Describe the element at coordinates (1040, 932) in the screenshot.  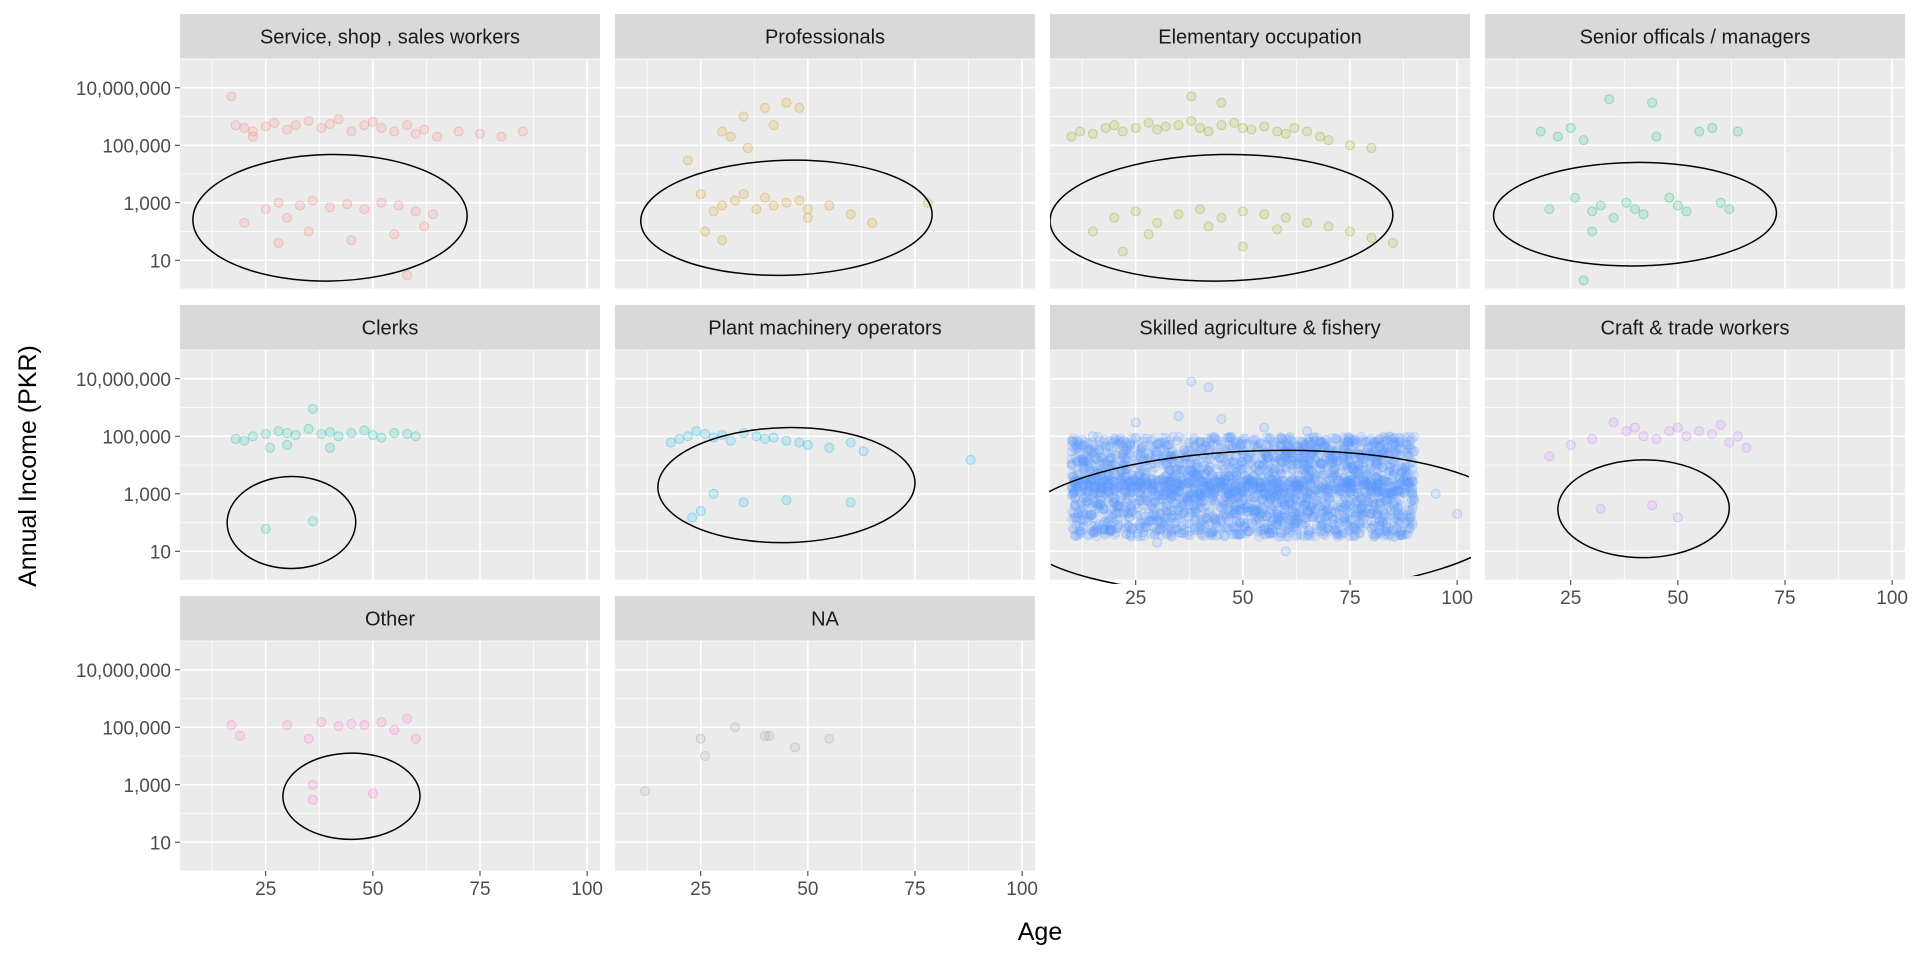
I see `x-axis-title: Age` at that location.